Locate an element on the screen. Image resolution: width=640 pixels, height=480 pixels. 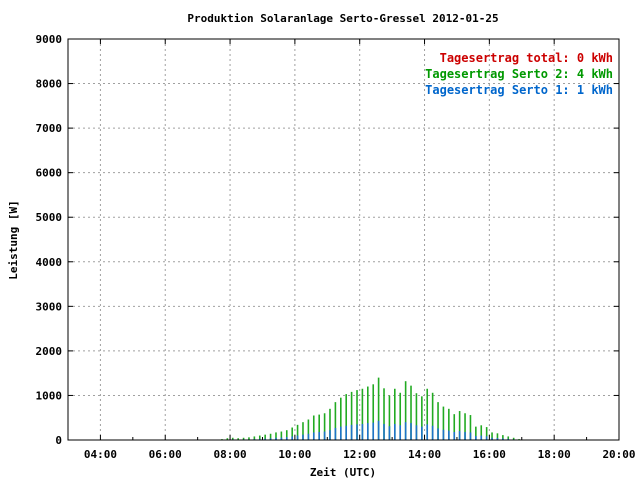
x-tick-label: 12:00 is located at coordinates (359, 454).